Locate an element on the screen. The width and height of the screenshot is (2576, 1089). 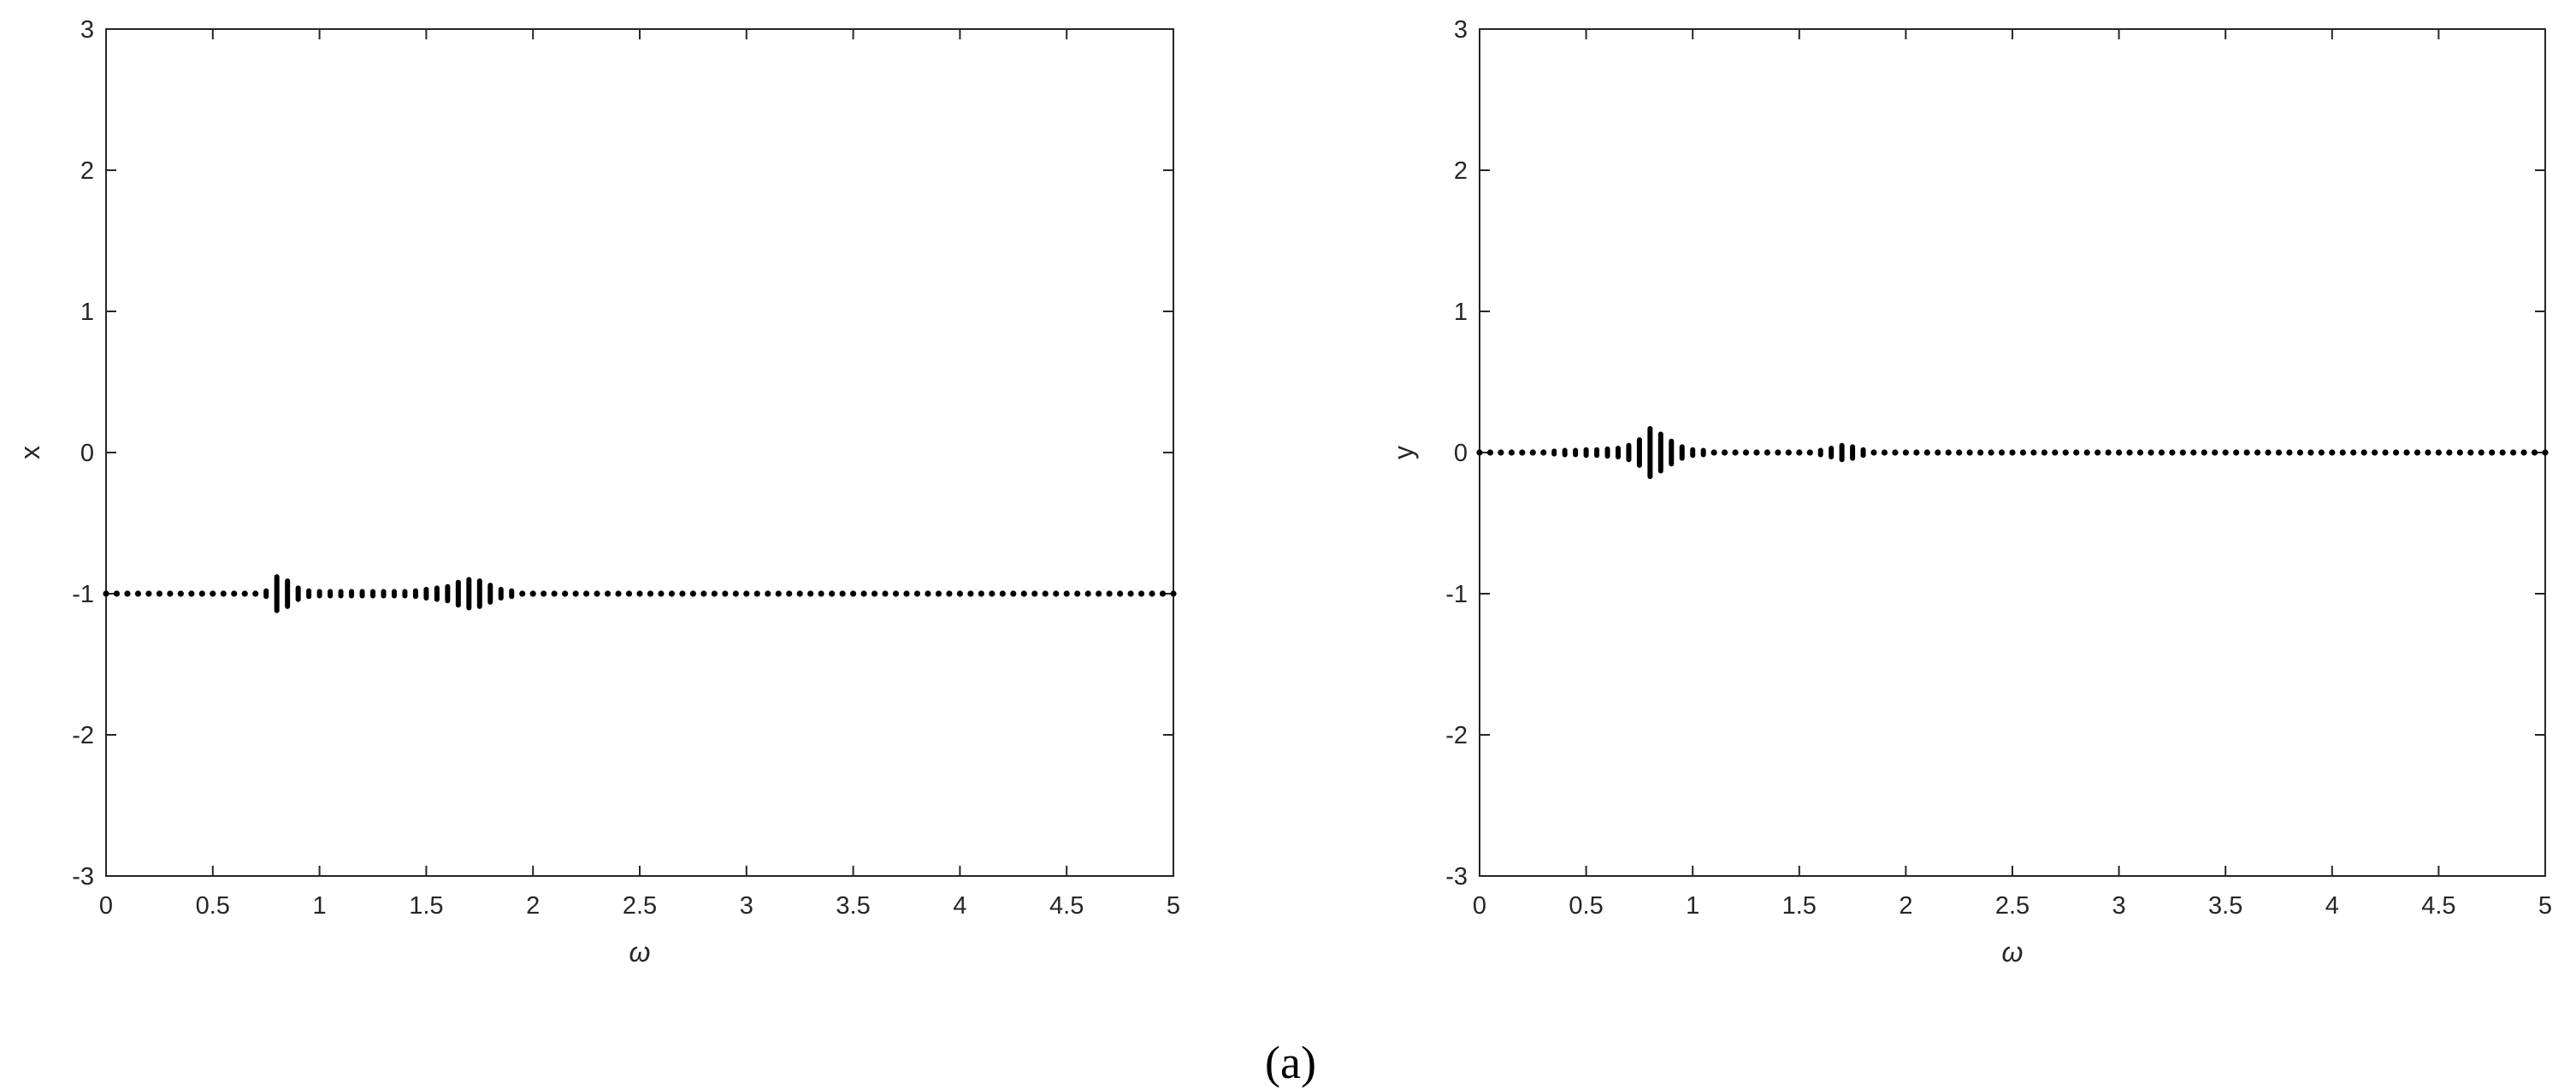
chart-1-x-tick-label: 2 is located at coordinates (1906, 906).